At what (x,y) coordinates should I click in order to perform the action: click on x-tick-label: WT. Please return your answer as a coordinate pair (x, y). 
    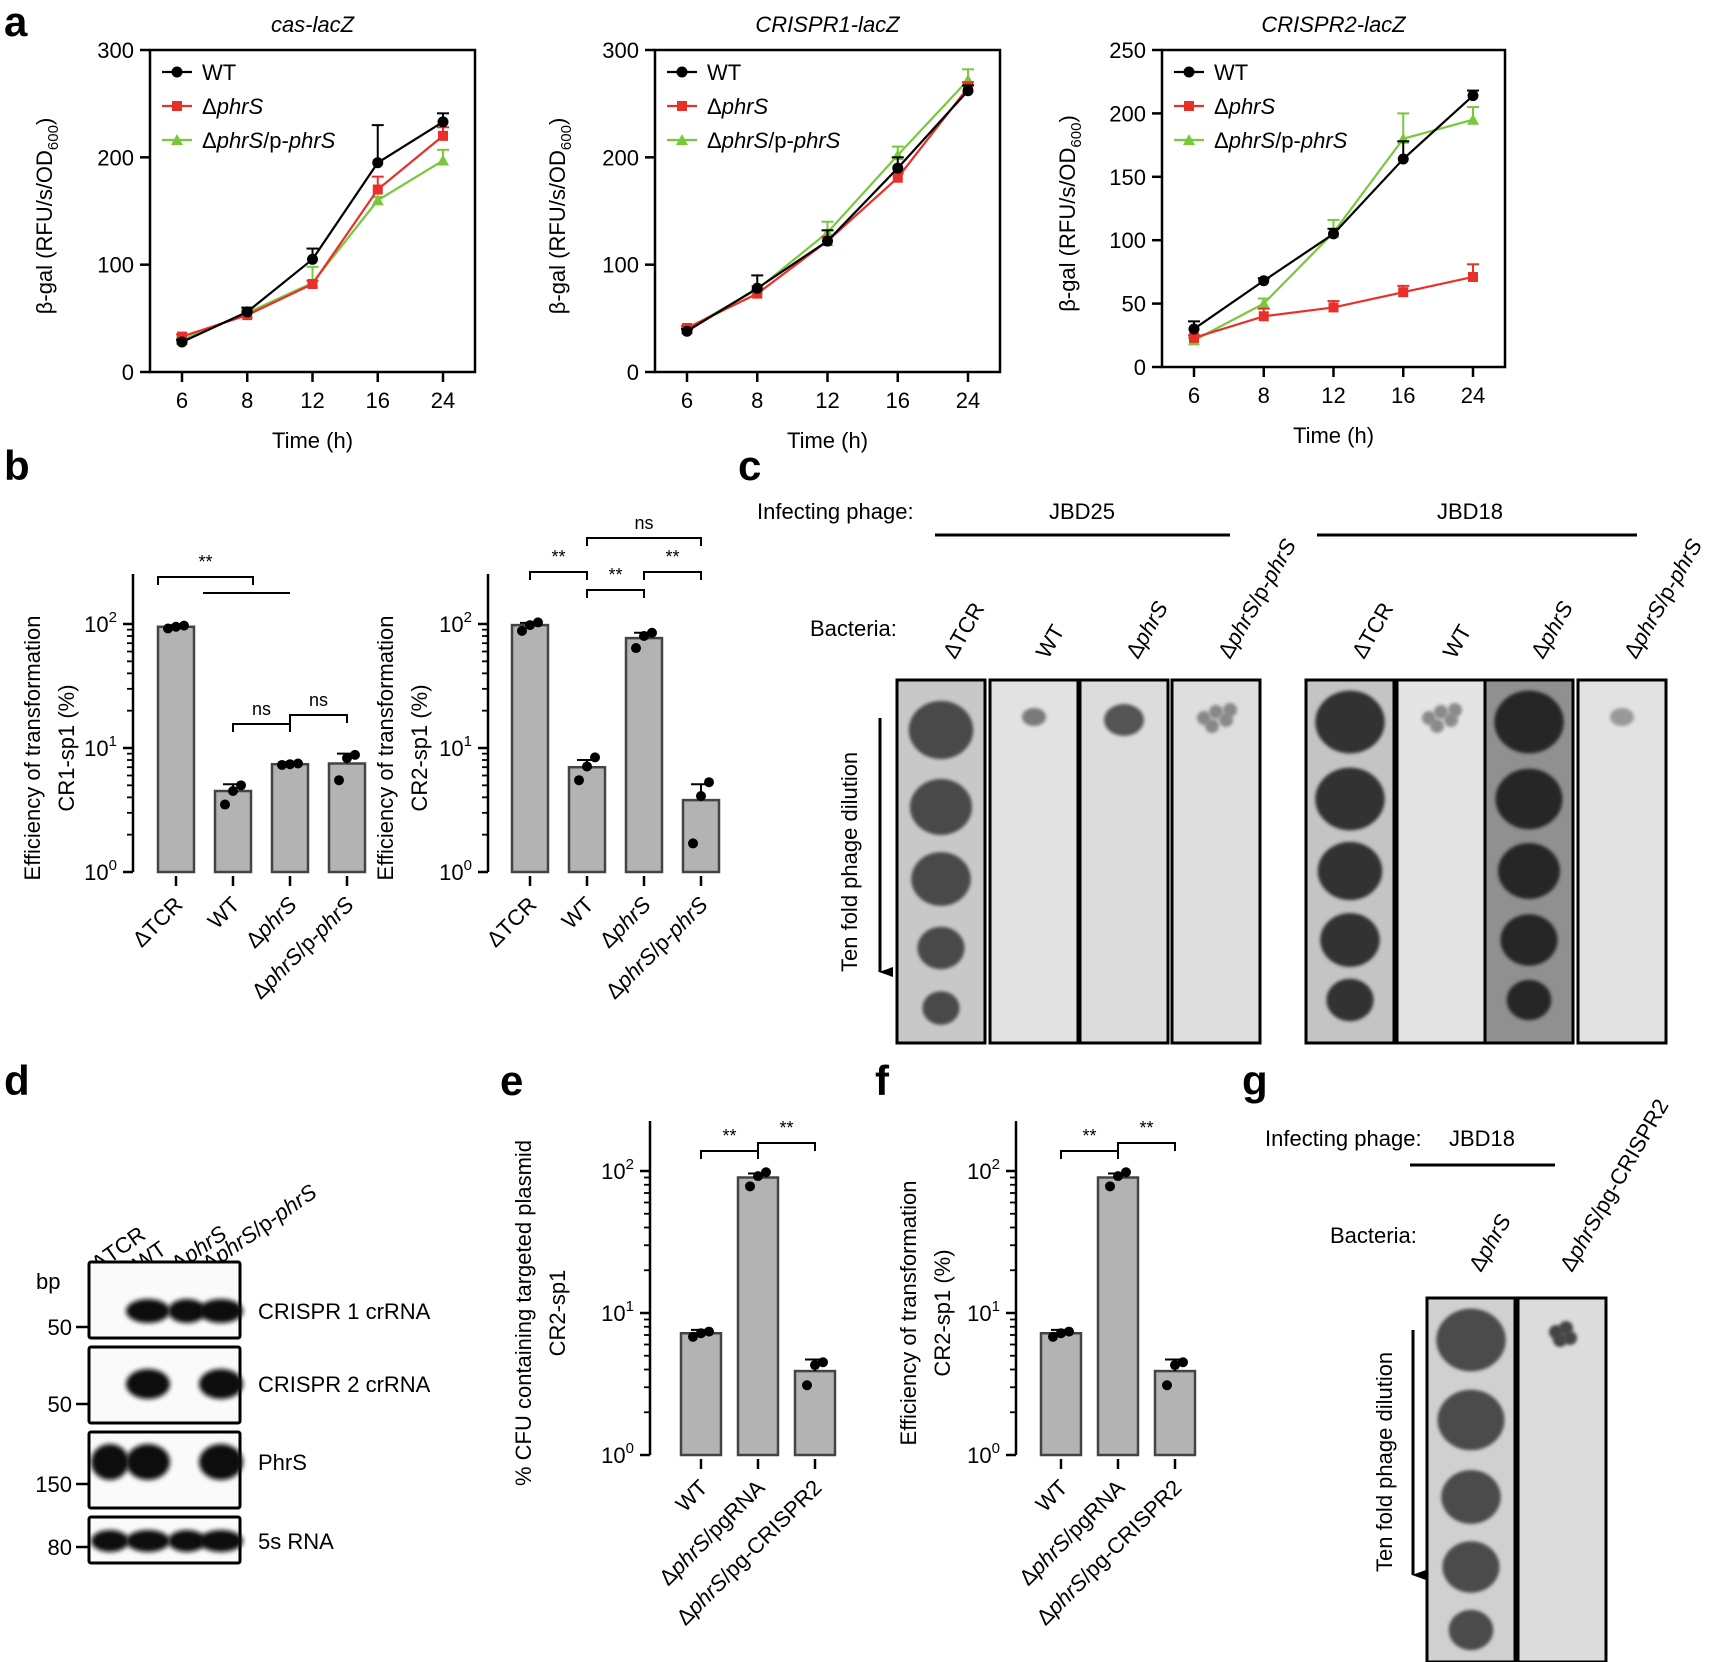
    Looking at the image, I should click on (1052, 1496).